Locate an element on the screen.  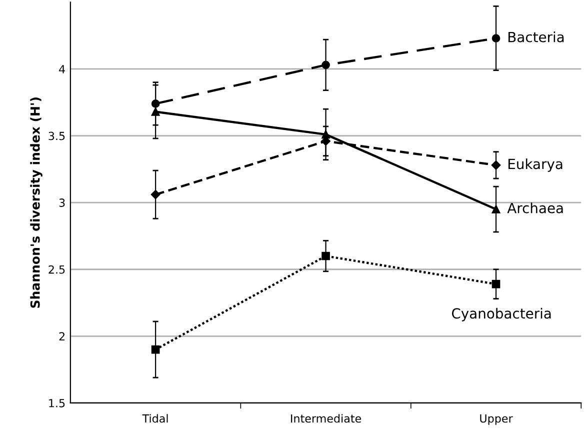
x-tick-label: Intermediate is located at coordinates (326, 418).